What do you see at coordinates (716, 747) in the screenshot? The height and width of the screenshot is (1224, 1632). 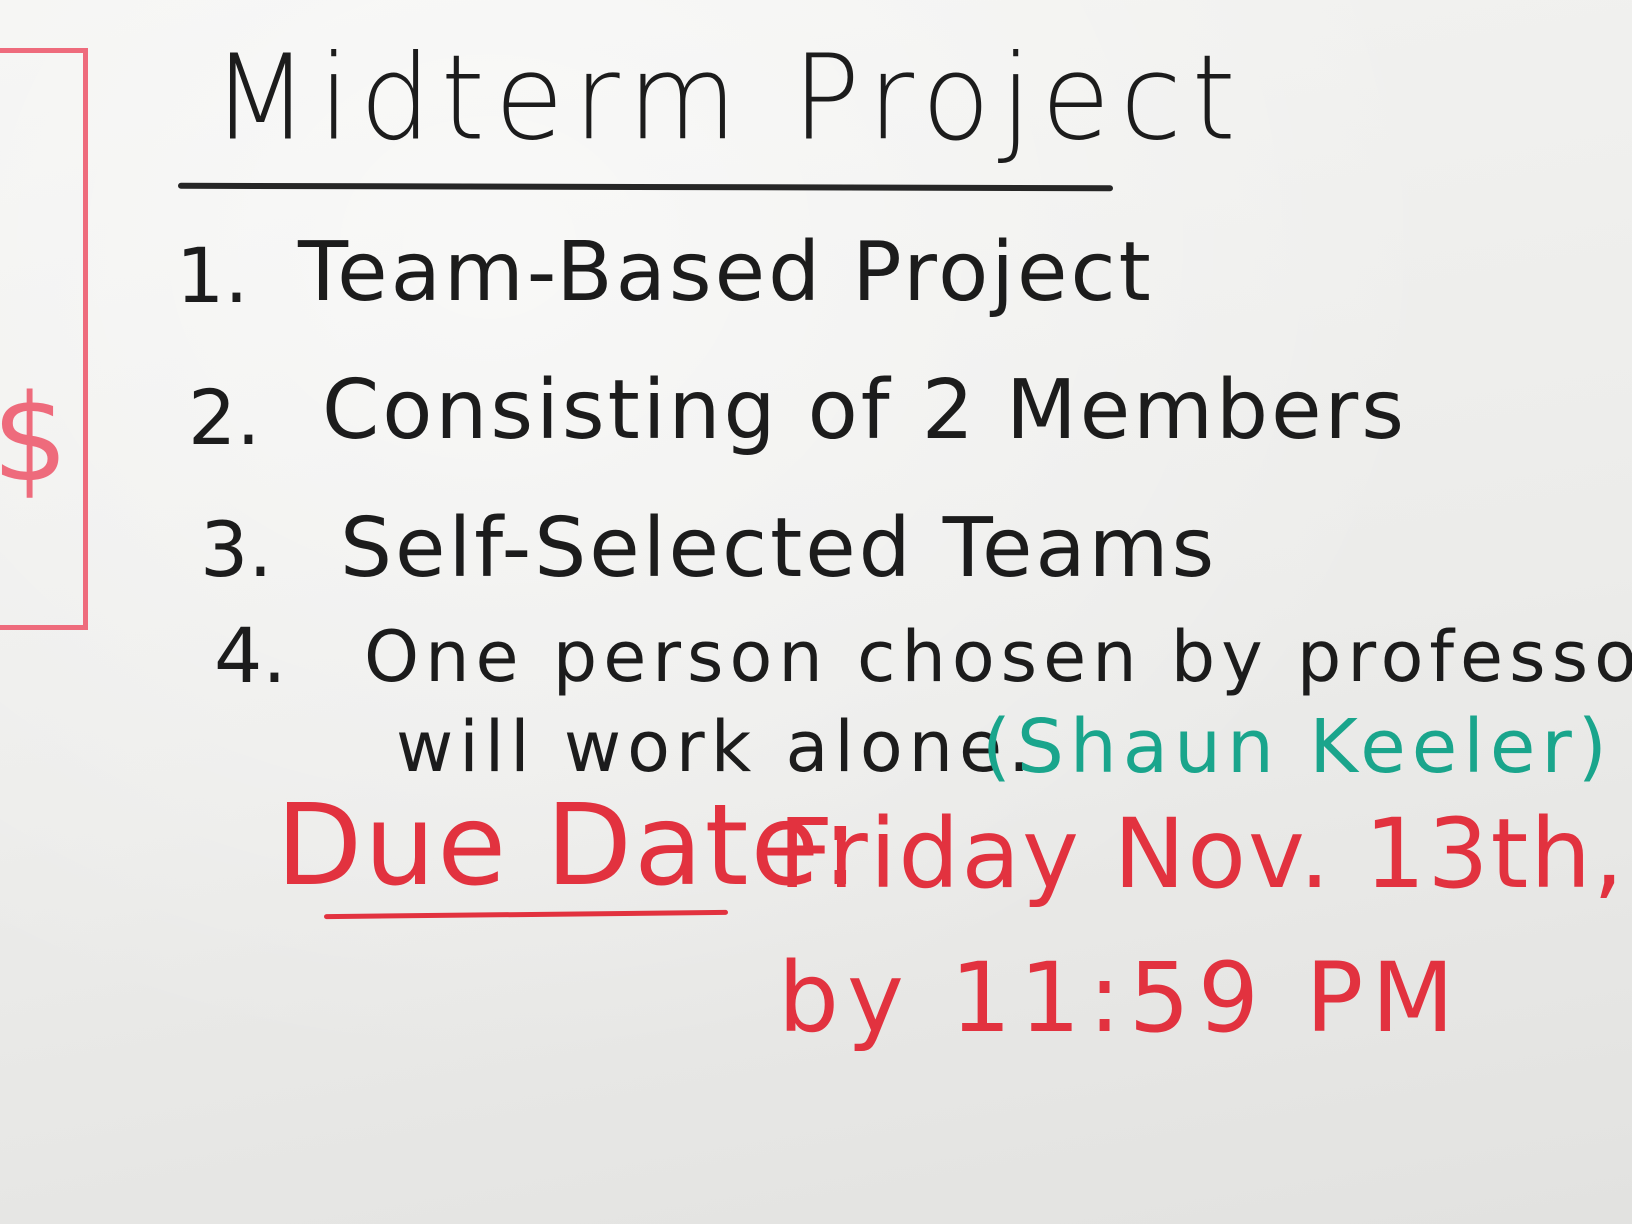 I see `list-item-text-line2: will work alone.` at bounding box center [716, 747].